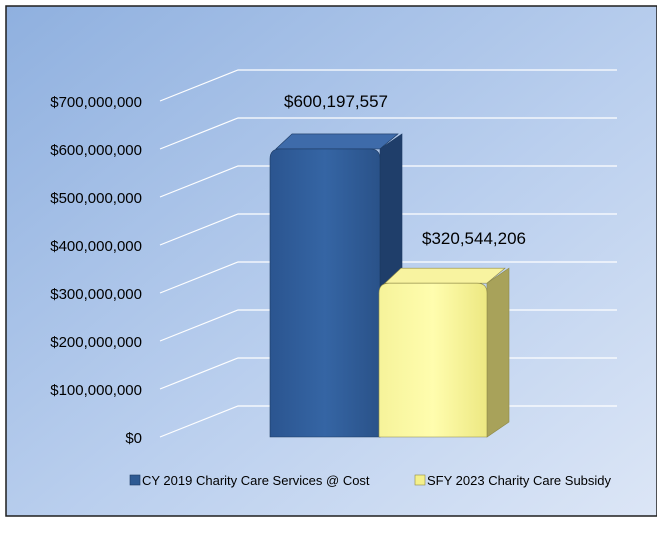 Image resolution: width=657 pixels, height=536 pixels. What do you see at coordinates (96, 198) in the screenshot?
I see `y-tick-label: $500,000,000` at bounding box center [96, 198].